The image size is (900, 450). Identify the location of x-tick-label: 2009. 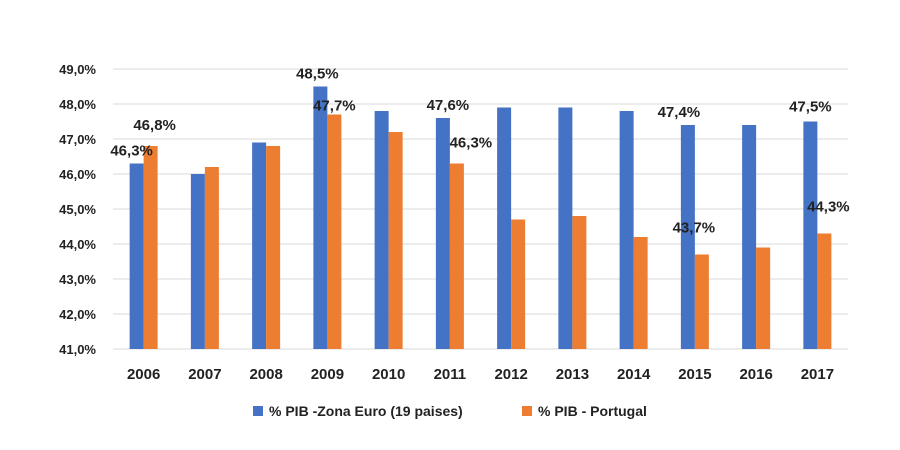
(327, 374).